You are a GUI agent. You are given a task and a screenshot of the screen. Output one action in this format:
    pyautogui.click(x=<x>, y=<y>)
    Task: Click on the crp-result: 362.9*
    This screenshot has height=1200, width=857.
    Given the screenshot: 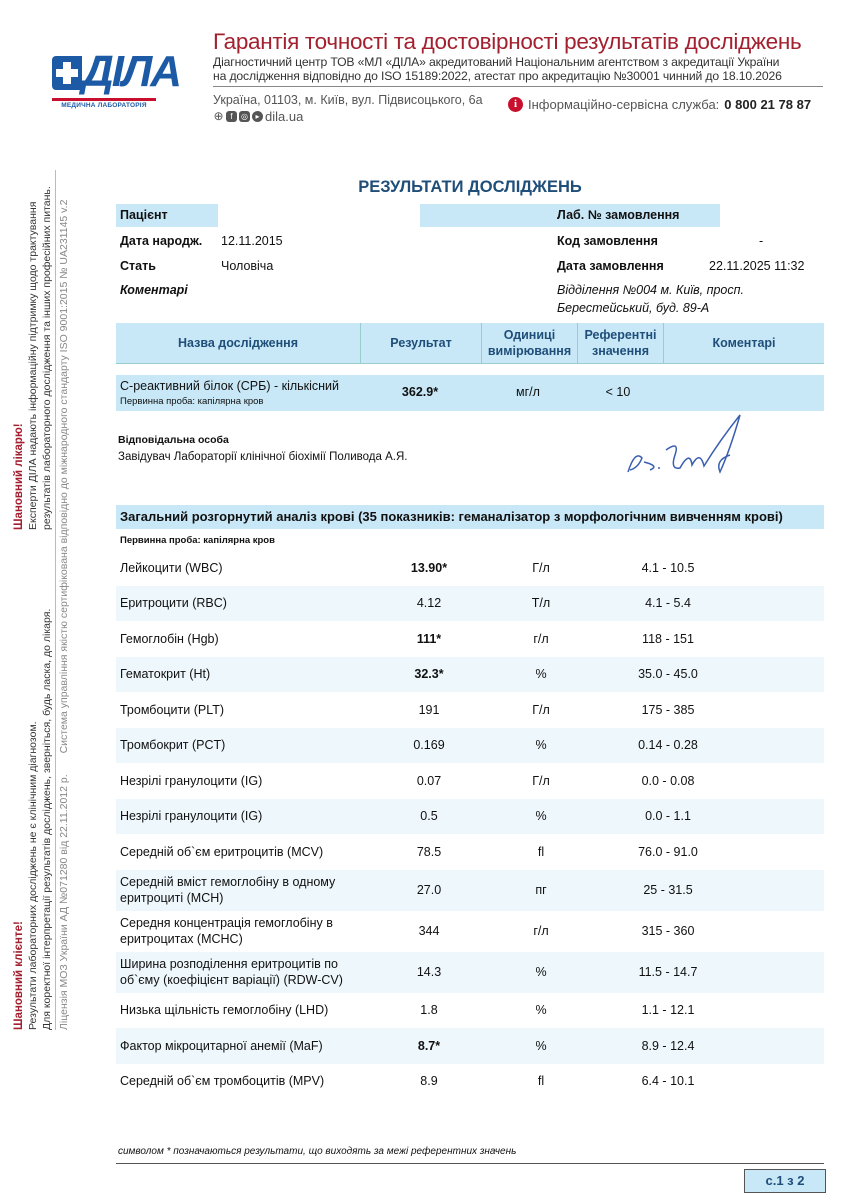 What is the action you would take?
    pyautogui.click(x=420, y=392)
    